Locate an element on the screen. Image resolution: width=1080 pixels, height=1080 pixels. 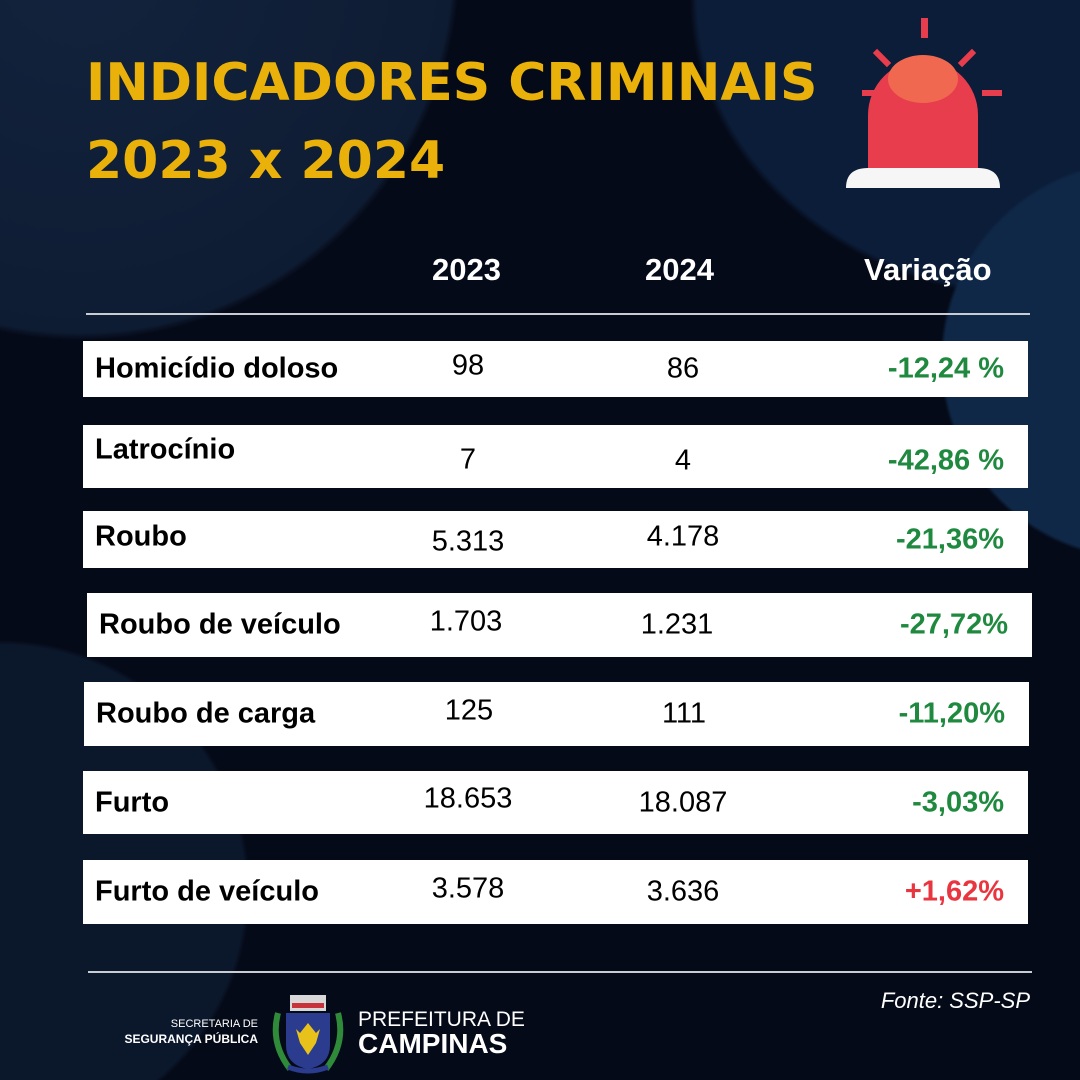
table-row: Homicídio doloso 98 86 -12,24 % is located at coordinates (555, 369).